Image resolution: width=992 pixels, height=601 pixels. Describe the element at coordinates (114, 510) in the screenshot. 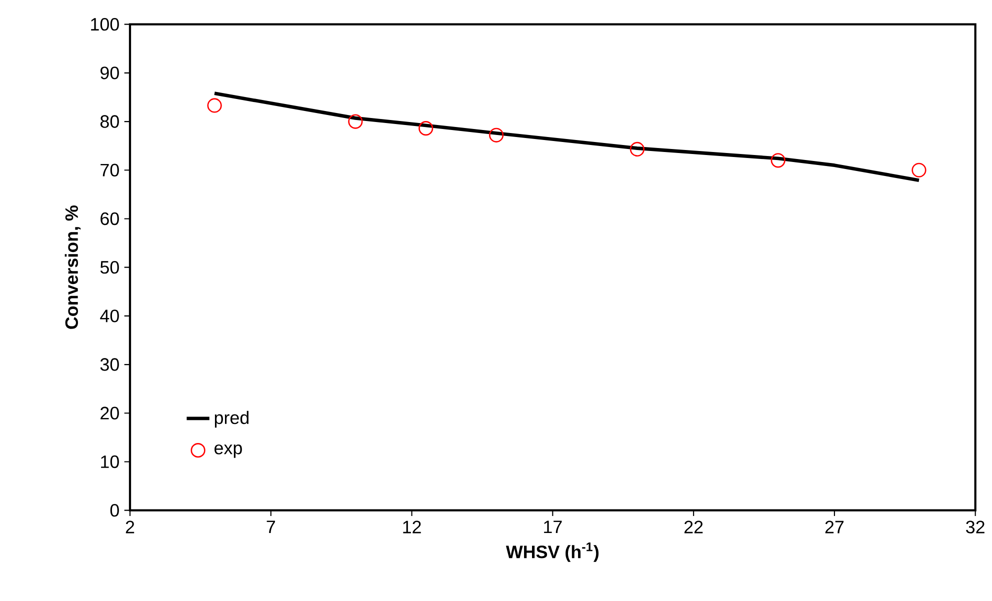

I see `y-tick-label: 0` at that location.